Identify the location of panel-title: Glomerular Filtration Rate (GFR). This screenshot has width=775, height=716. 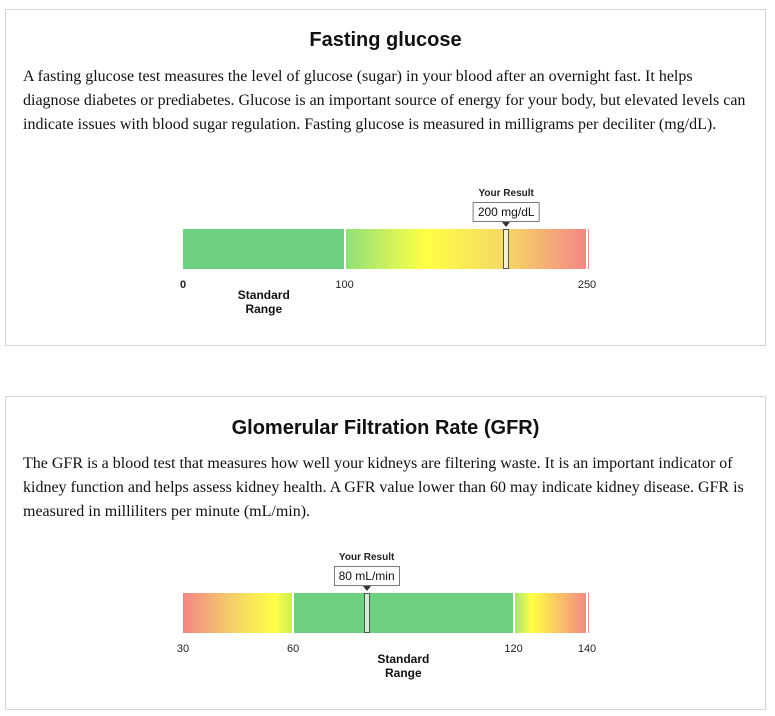
(385, 428).